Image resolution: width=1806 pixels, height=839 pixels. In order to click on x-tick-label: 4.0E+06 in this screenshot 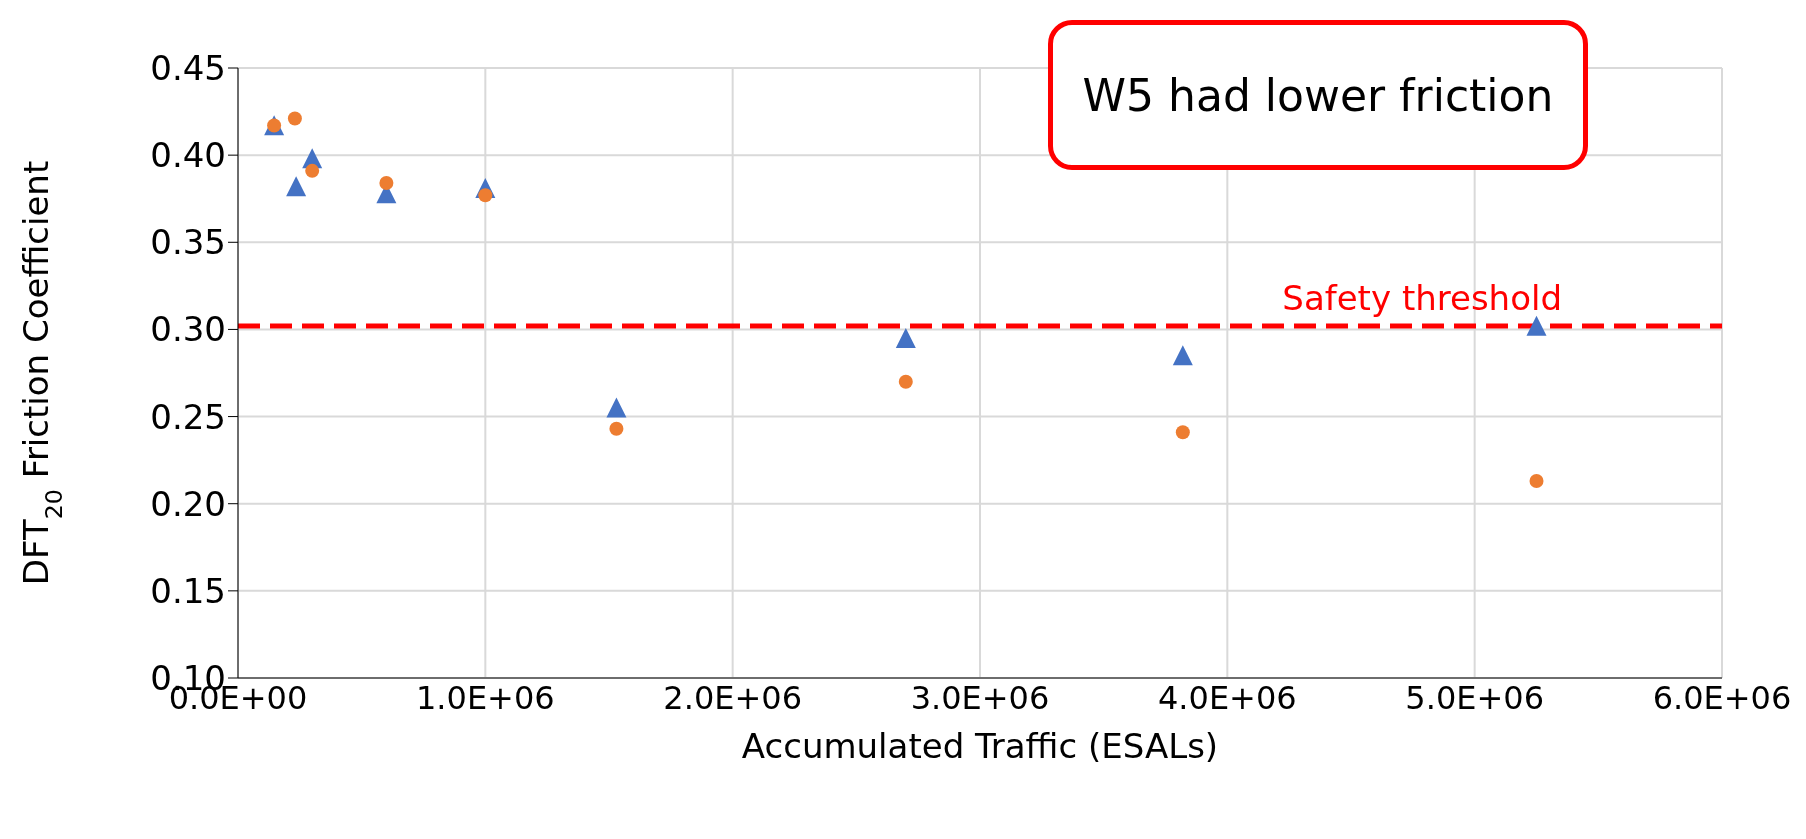, I will do `click(1227, 697)`.